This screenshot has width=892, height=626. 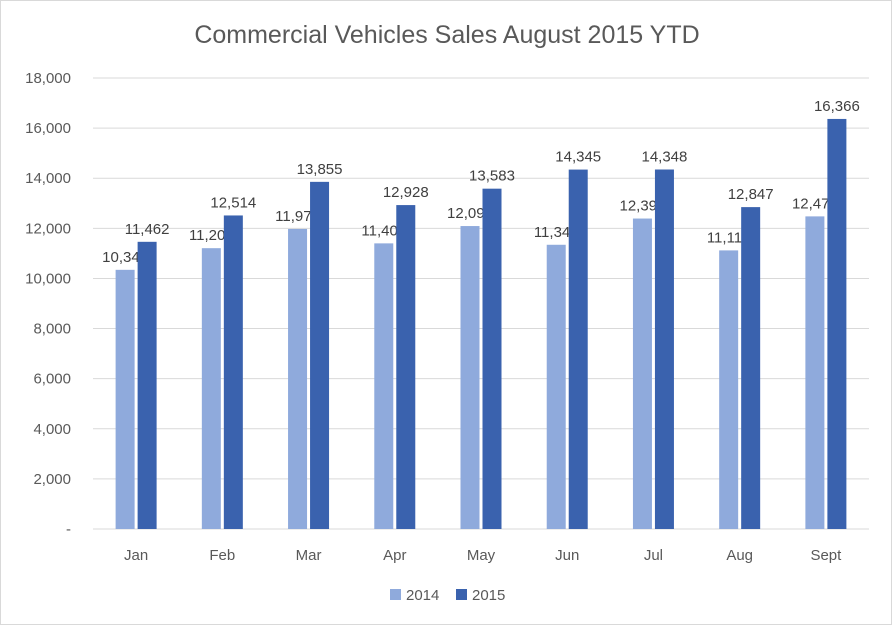 What do you see at coordinates (556, 386) in the screenshot?
I see `bar-2014-jun` at bounding box center [556, 386].